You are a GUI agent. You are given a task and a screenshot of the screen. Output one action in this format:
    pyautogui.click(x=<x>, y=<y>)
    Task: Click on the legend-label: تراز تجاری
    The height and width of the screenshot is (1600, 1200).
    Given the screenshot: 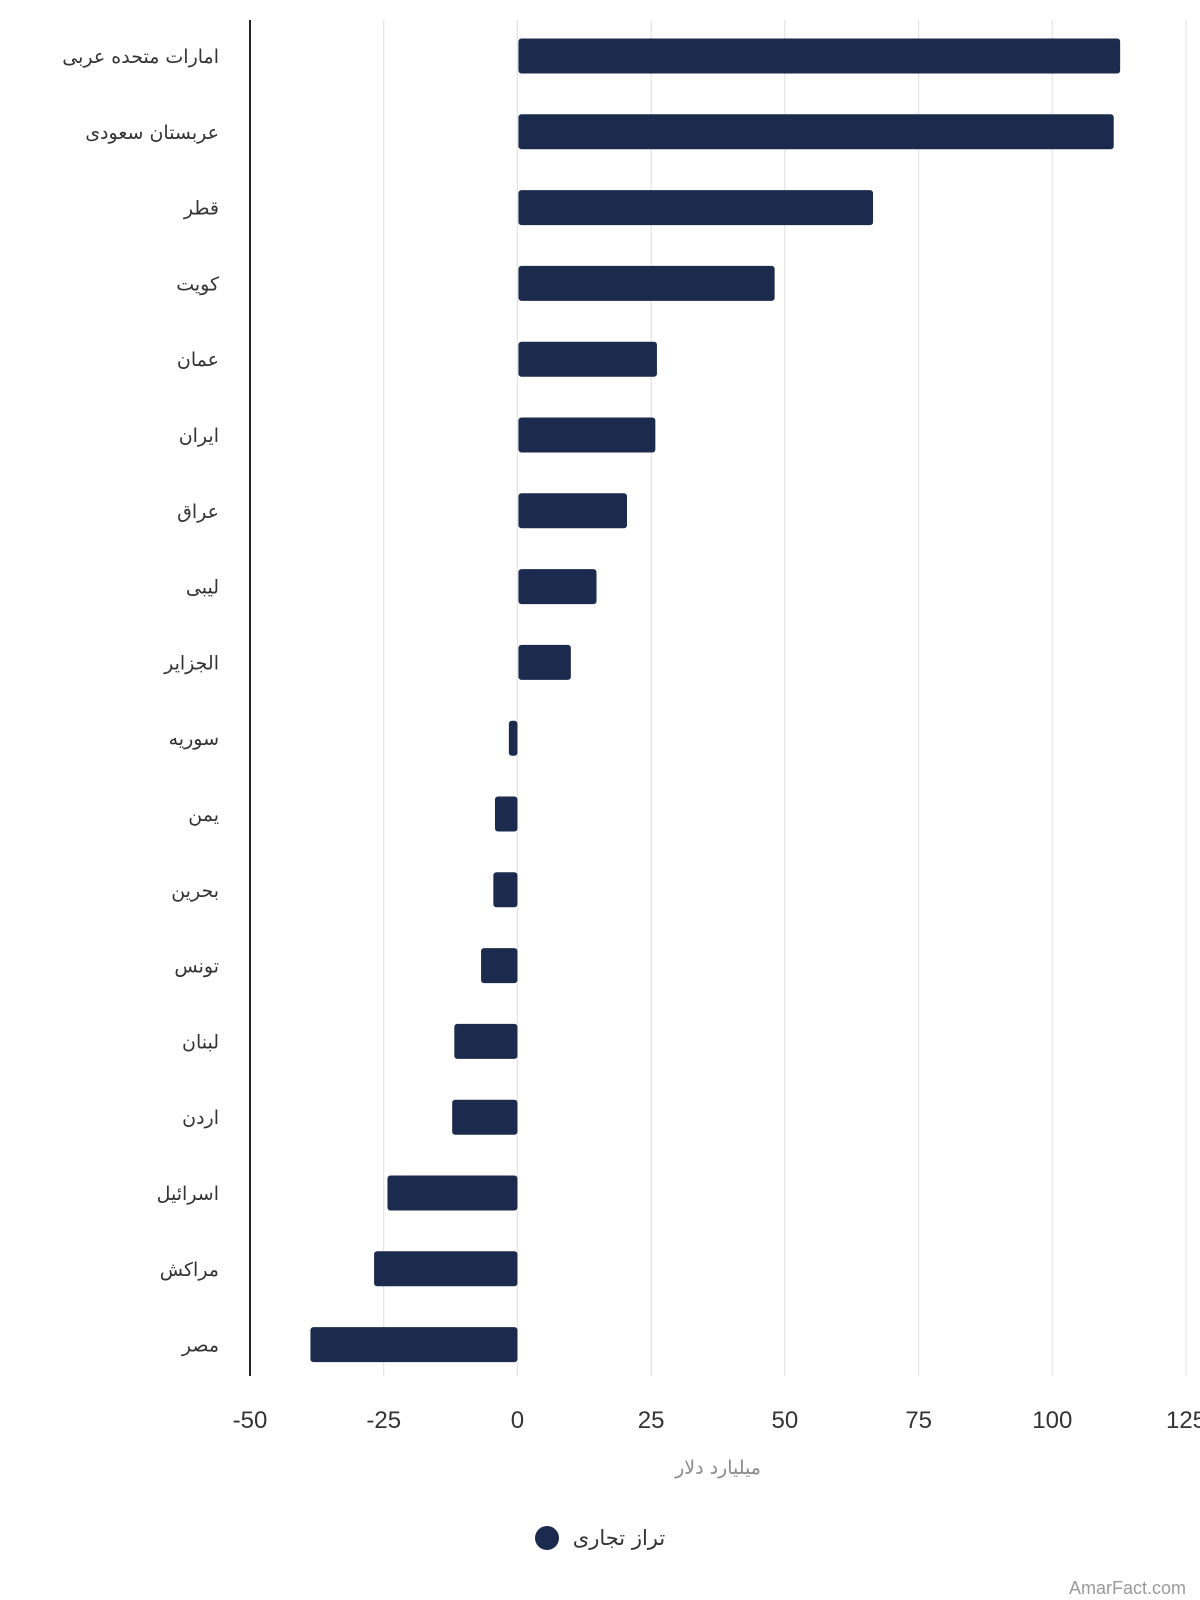 What is the action you would take?
    pyautogui.click(x=619, y=1538)
    